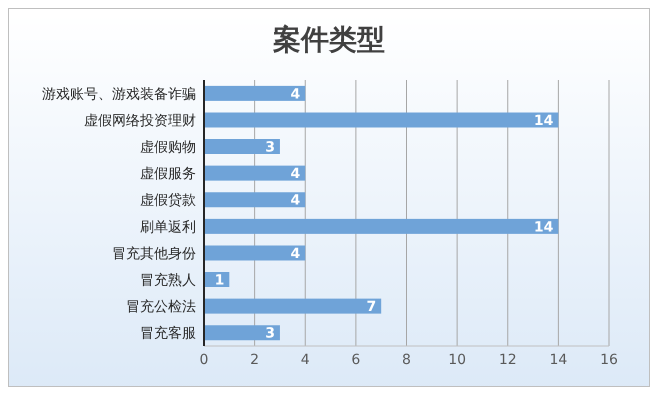 This screenshot has width=660, height=397. I want to click on x-tick-label: 14, so click(558, 360).